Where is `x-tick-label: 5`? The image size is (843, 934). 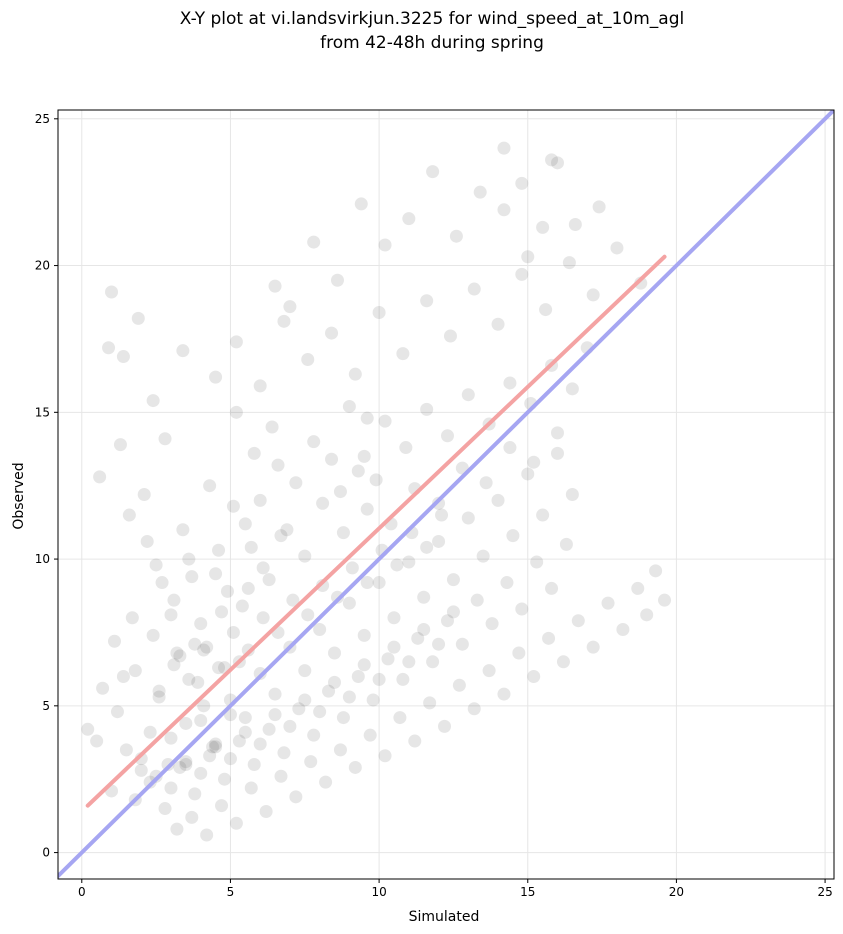
x-tick-label: 5 is located at coordinates (231, 892).